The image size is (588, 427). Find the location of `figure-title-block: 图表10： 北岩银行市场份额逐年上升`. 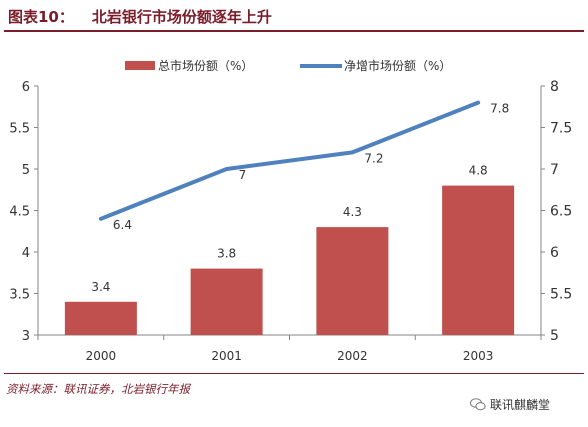

figure-title-block: 图表10： 北岩银行市场份额逐年上升 is located at coordinates (140, 16).